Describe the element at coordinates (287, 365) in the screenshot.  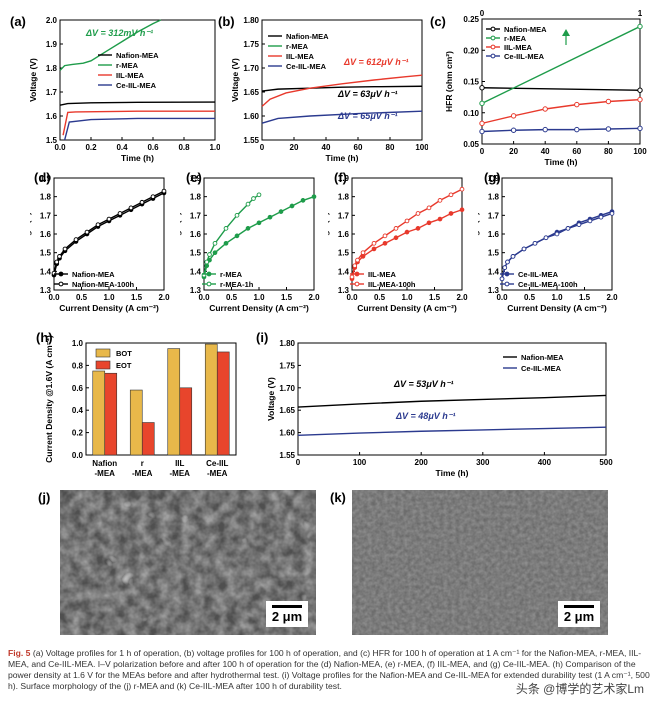
I see `y-tick-label: 1.75` at that location.